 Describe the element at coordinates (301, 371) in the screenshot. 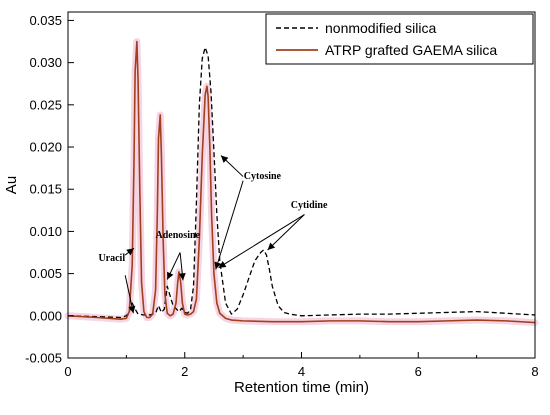

I see `x-tick-label: 4` at that location.